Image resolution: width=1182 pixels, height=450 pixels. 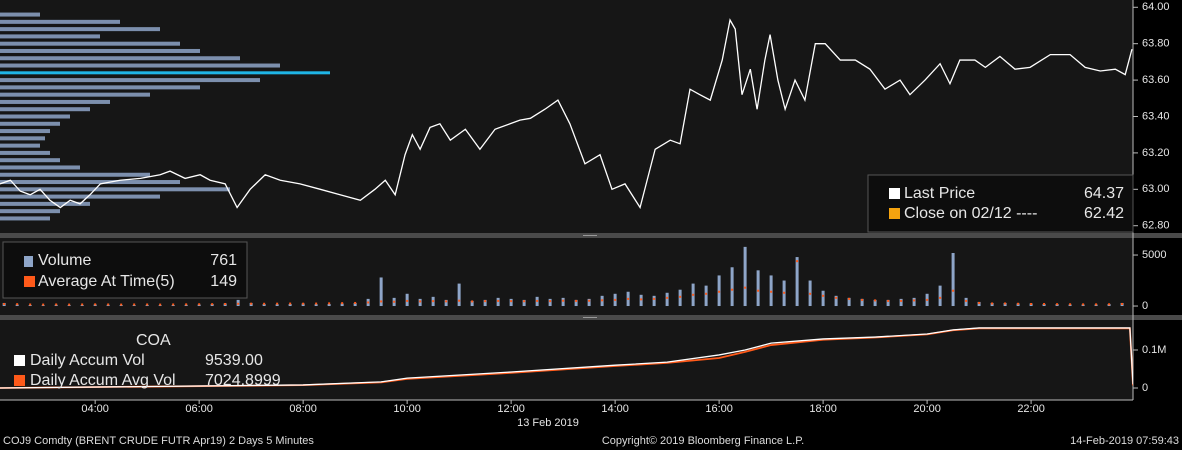 What do you see at coordinates (1104, 193) in the screenshot?
I see `legend-value: 64.37` at bounding box center [1104, 193].